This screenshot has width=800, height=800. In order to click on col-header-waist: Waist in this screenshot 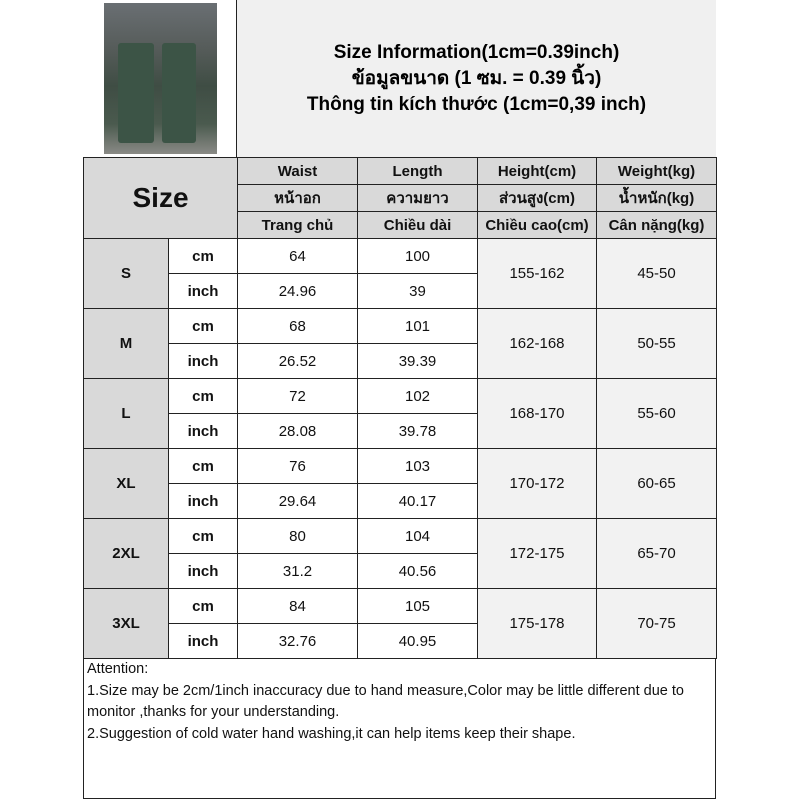, I will do `click(297, 171)`.